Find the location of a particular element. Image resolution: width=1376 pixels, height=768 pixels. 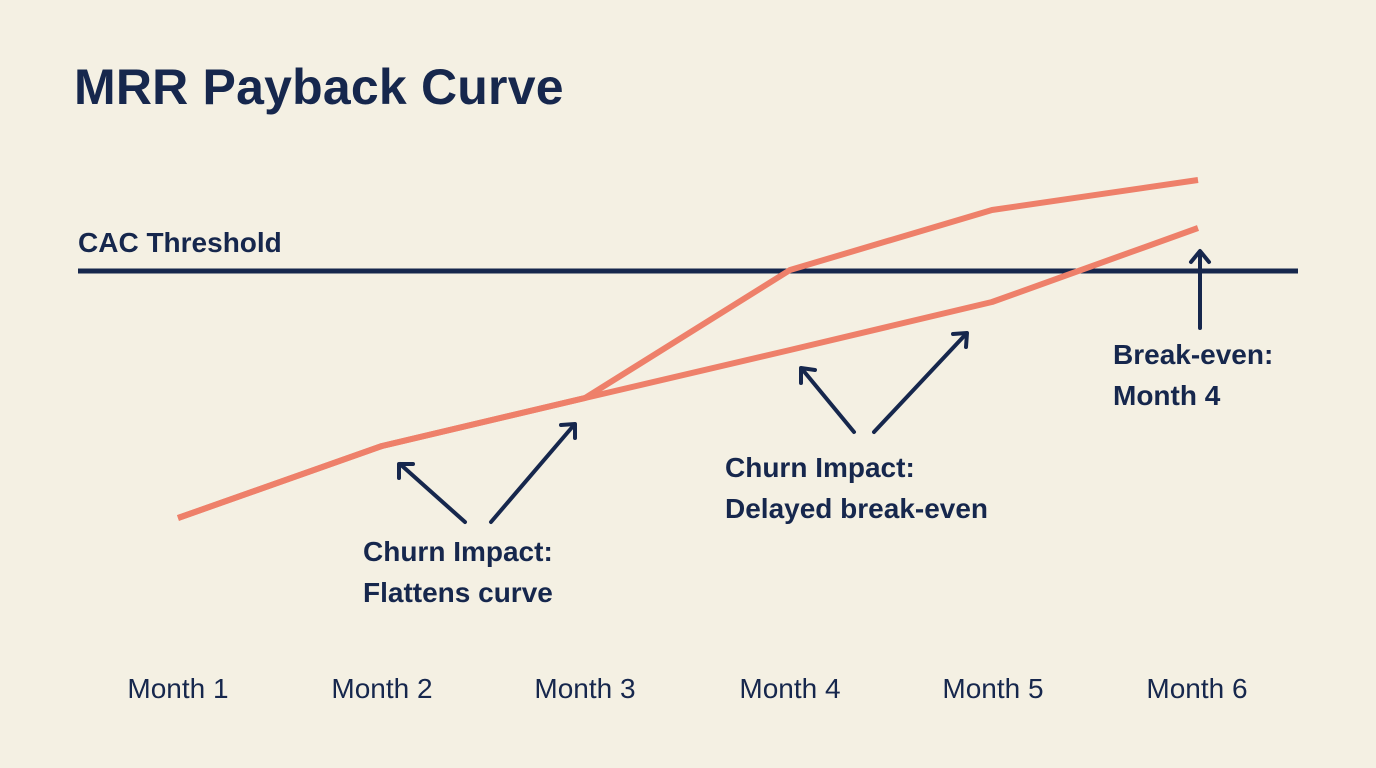

annotation-line-2: Month 4 is located at coordinates (1167, 395).